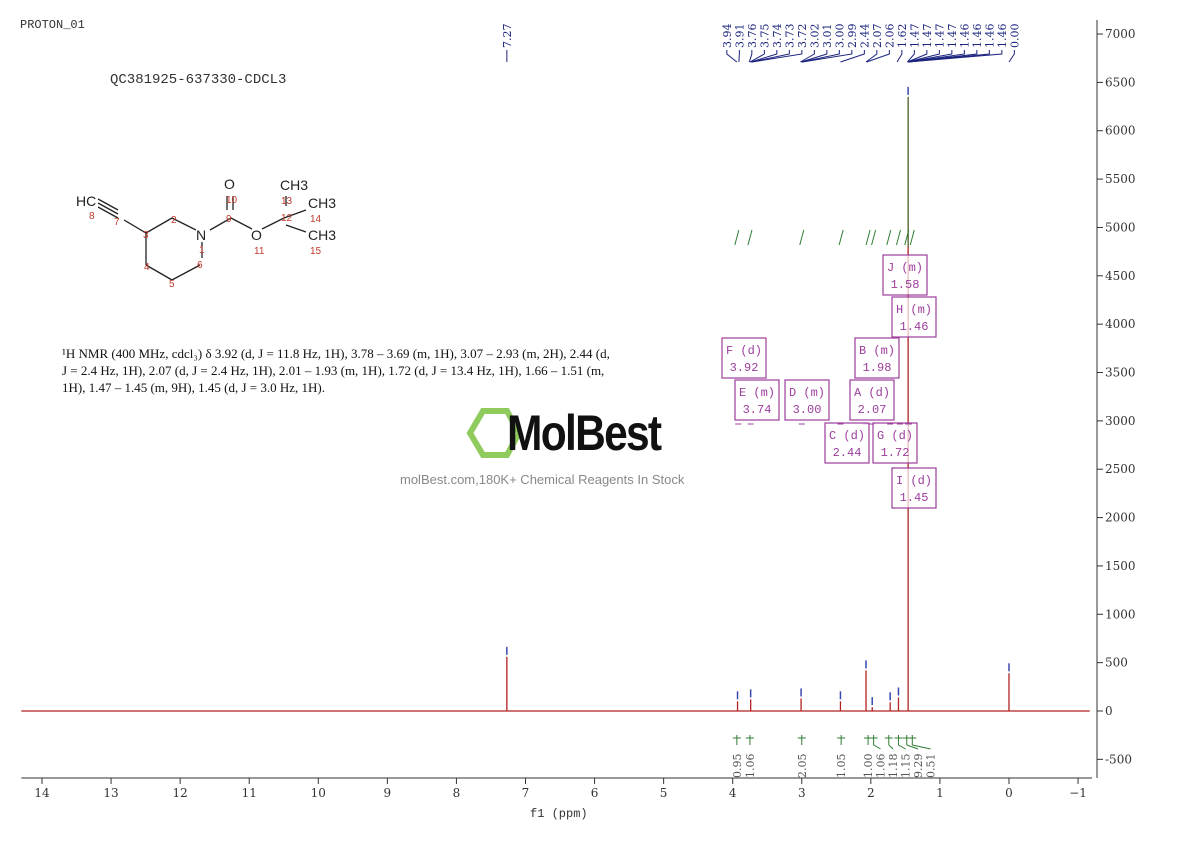 The image size is (1190, 841). Describe the element at coordinates (739, 36) in the screenshot. I see `peak-label: 3.91` at that location.